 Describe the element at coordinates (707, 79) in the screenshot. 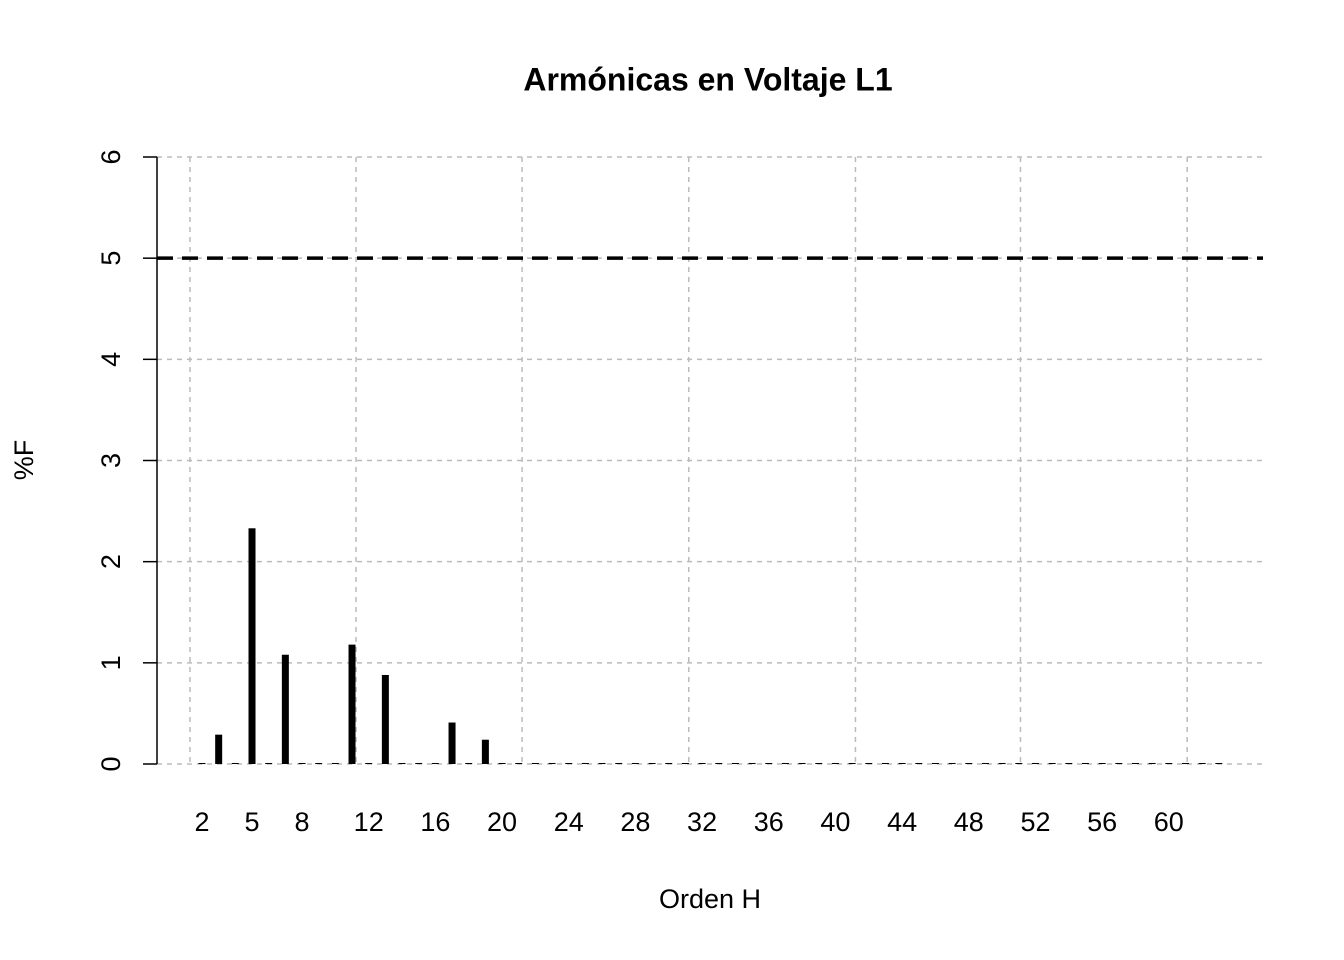

I see `chart-title: Armónicas en Voltaje L1` at that location.